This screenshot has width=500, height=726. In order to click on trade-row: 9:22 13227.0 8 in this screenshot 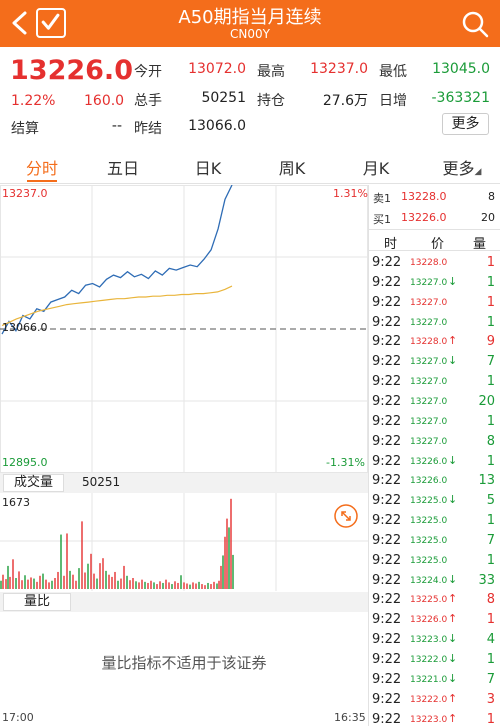, I will do `click(434, 442)`.